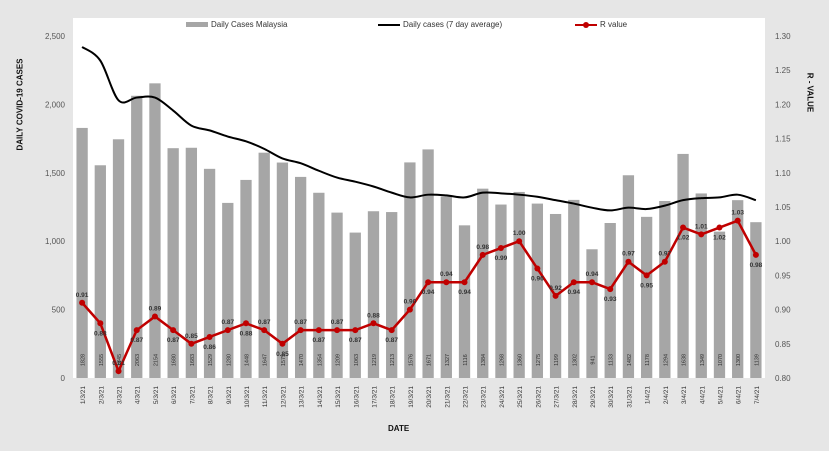 The width and height of the screenshot is (829, 451). What do you see at coordinates (191, 336) in the screenshot?
I see `r-value-label: 0.85` at bounding box center [191, 336].